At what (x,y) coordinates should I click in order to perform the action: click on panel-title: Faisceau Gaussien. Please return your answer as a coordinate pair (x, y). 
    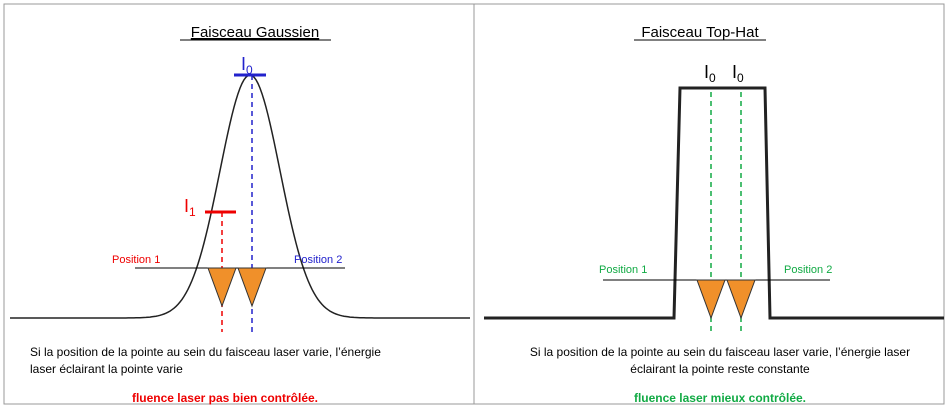
    Looking at the image, I should click on (255, 32).